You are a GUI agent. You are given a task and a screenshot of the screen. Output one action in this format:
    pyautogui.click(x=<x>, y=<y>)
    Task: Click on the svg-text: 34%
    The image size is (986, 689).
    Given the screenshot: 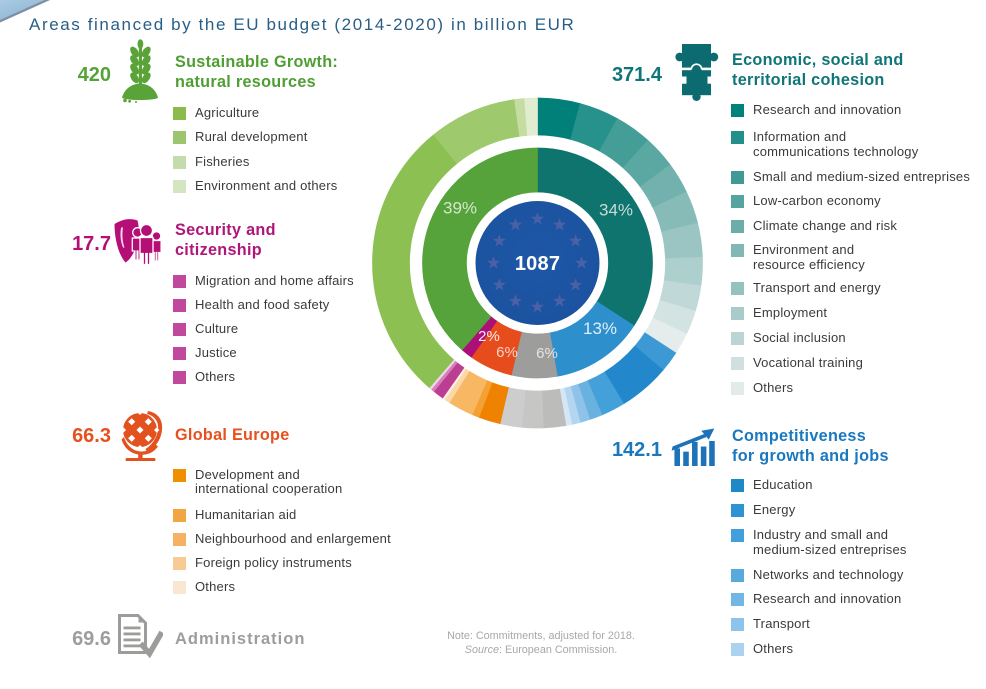 What is the action you would take?
    pyautogui.click(x=616, y=210)
    